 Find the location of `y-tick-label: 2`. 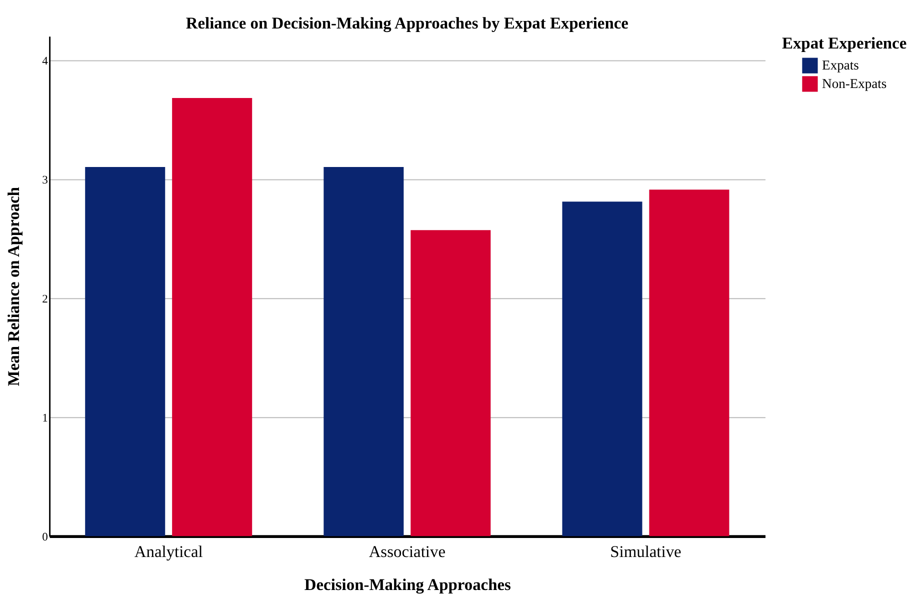

y-tick-label: 2 is located at coordinates (45, 299).